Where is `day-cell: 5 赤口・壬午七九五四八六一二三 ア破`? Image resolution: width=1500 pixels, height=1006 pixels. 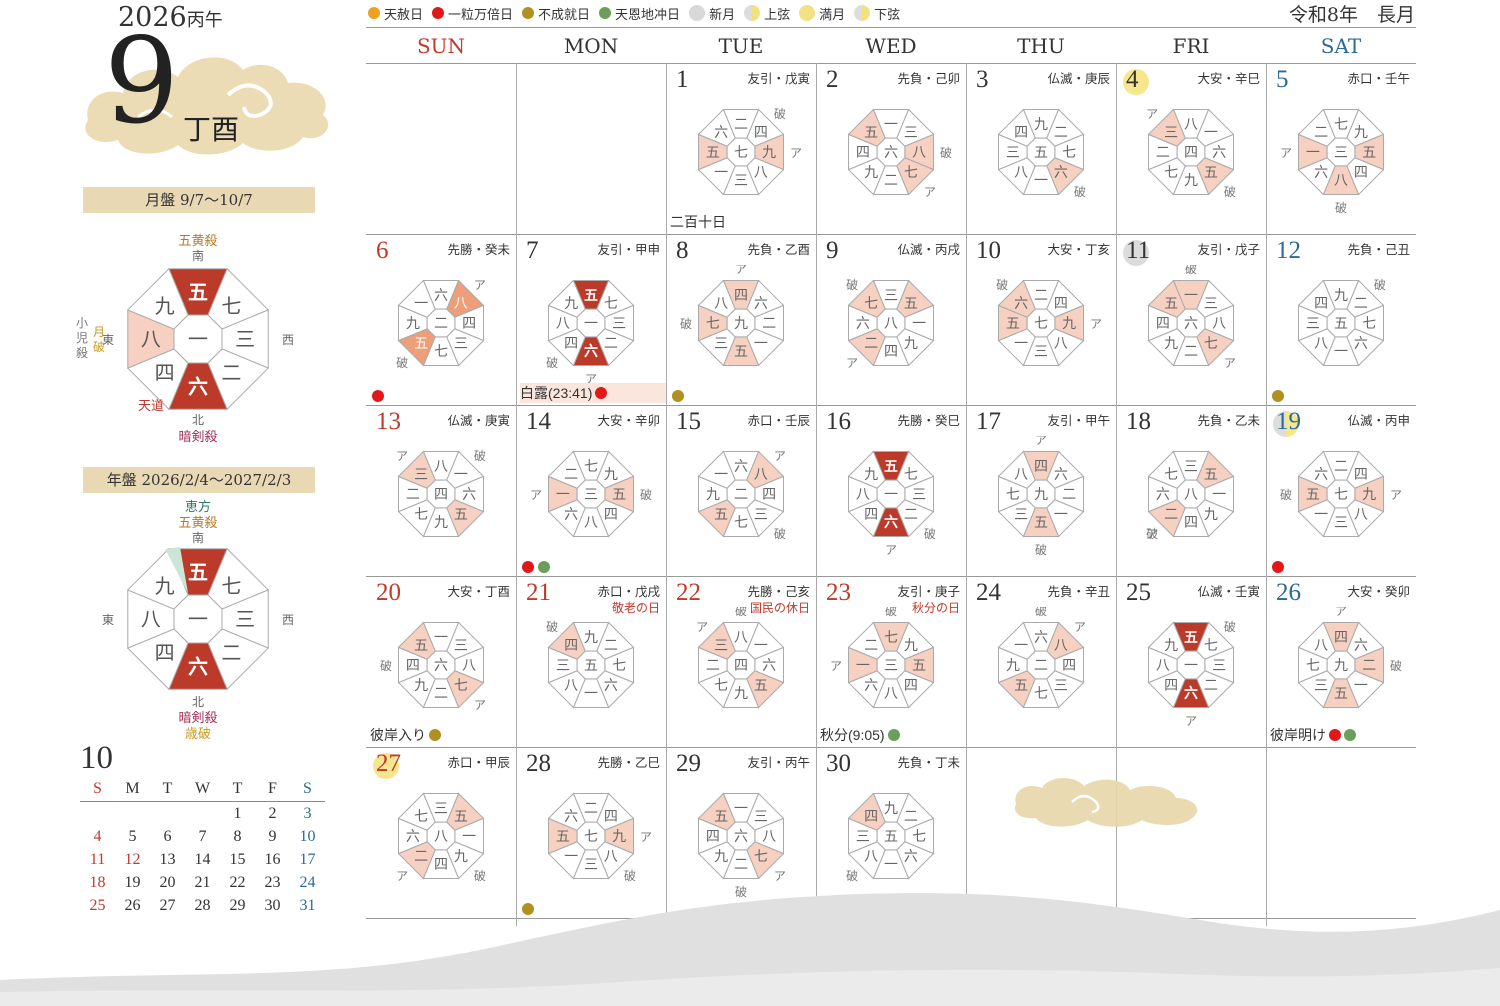
day-cell: 5 赤口・壬午七九五四八六一二三 ア破 is located at coordinates (1341, 149).